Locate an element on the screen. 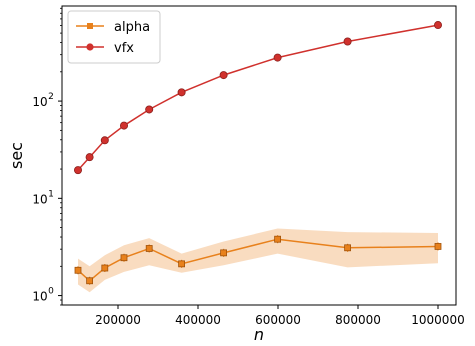  alpha-confidence-band is located at coordinates (258, 260).